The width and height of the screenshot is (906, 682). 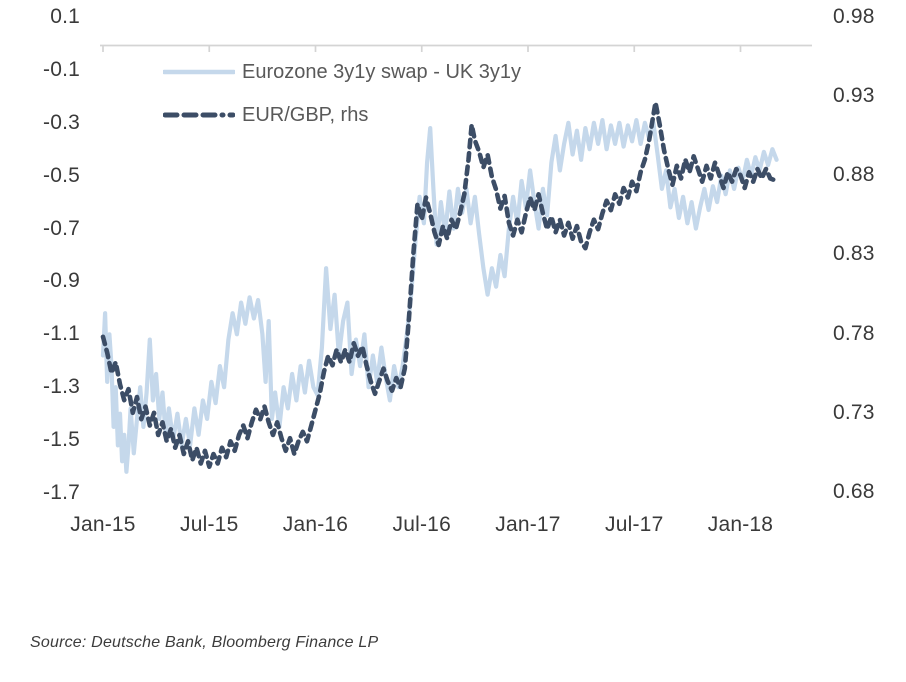 I want to click on x-axis-tick-label: Jan-18, so click(x=740, y=524).